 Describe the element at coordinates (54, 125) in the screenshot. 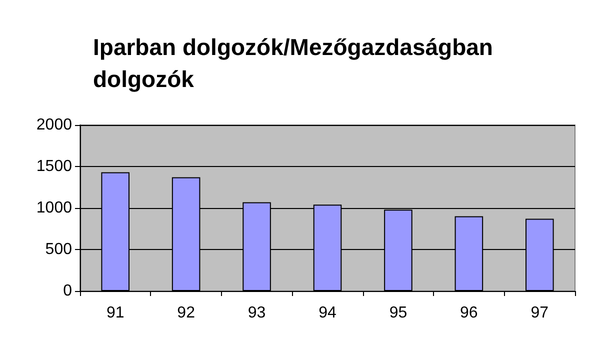

I see `y-tick-label: 2000` at that location.